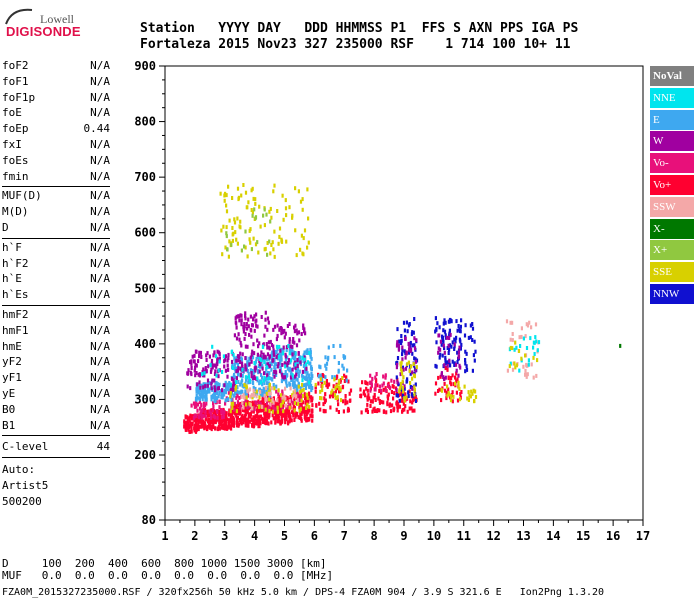 The width and height of the screenshot is (700, 600). Describe the element at coordinates (672, 141) in the screenshot. I see `legend-item-w: W` at that location.